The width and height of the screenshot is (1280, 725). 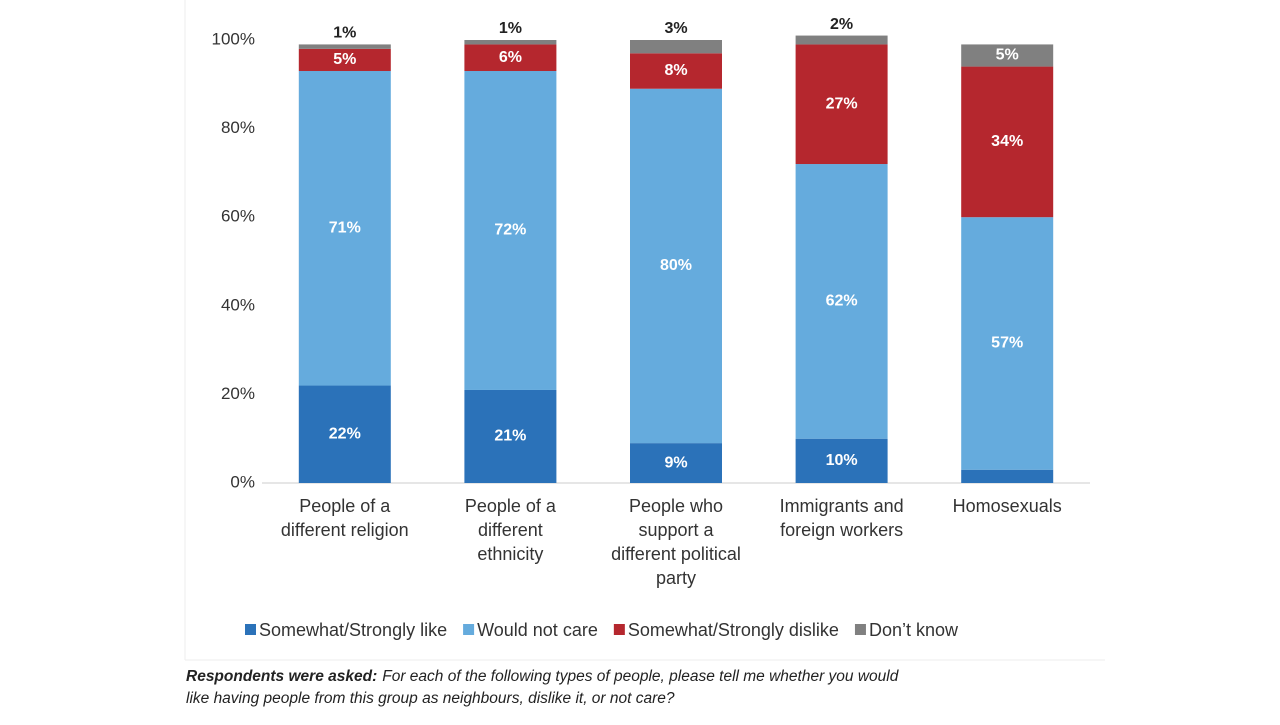 I want to click on value-label: 9%, so click(x=675, y=462).